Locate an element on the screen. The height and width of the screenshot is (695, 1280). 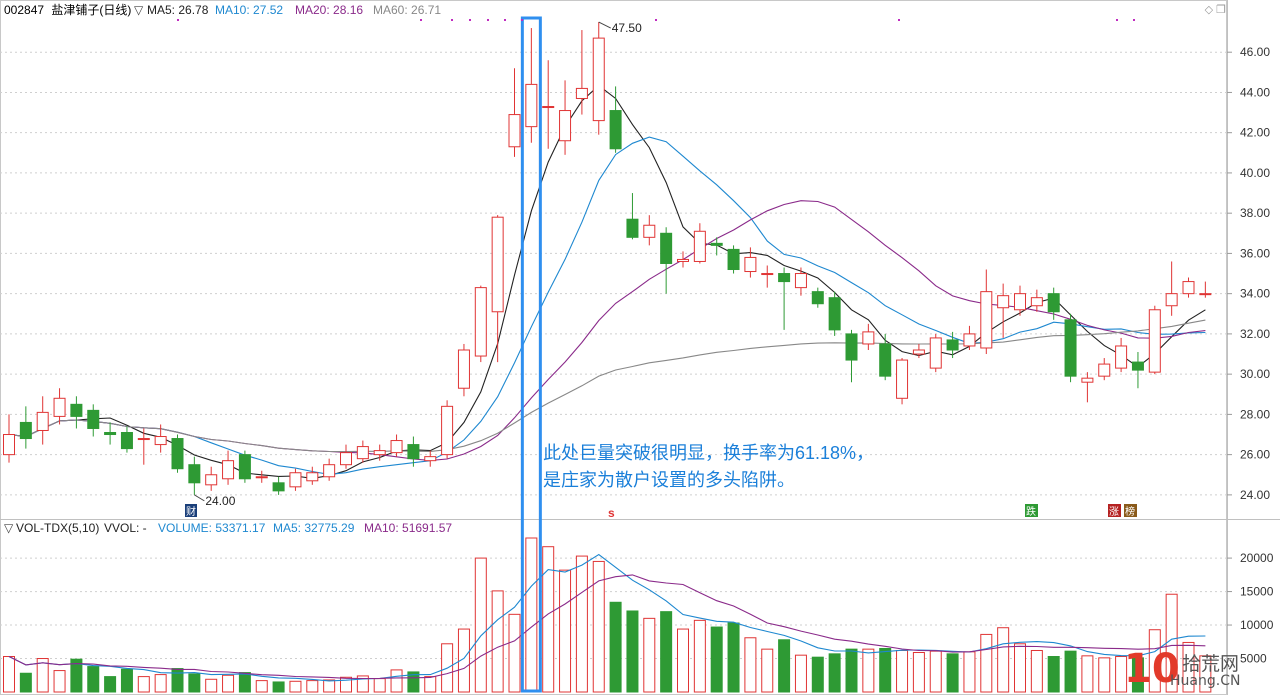
event-marker-cai: 财 is located at coordinates (191, 511).